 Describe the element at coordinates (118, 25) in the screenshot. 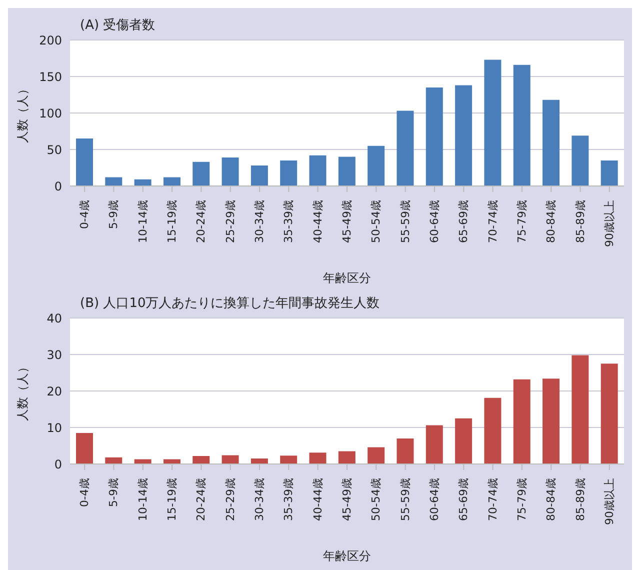

I see `chart-title: (A) 受傷者数` at that location.